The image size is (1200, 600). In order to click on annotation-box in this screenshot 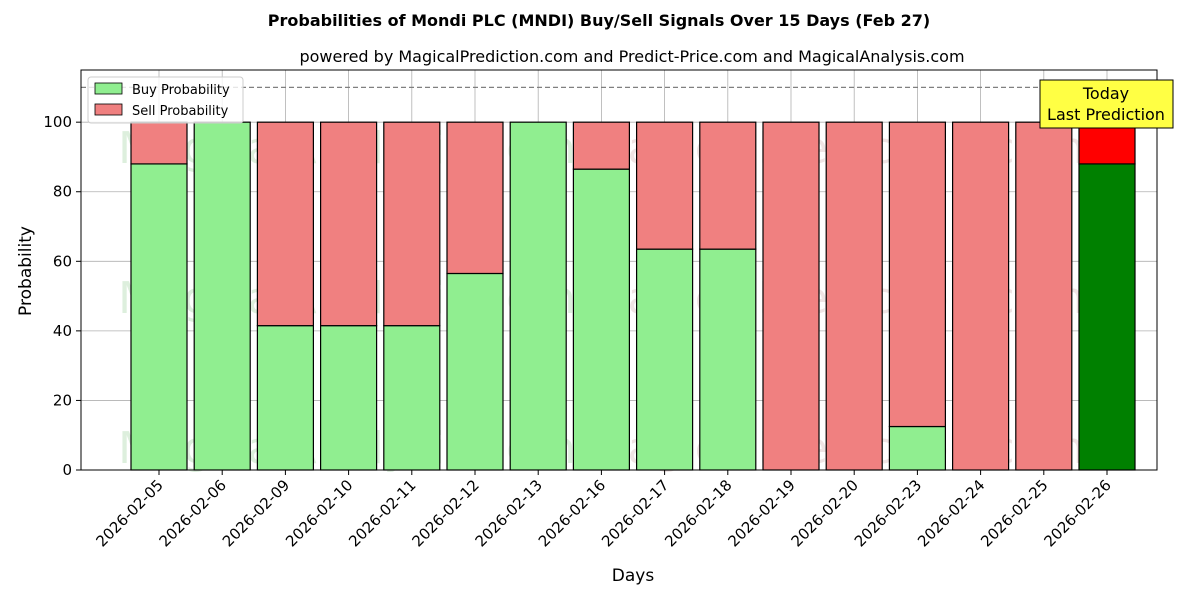, I will do `click(1106, 104)`.